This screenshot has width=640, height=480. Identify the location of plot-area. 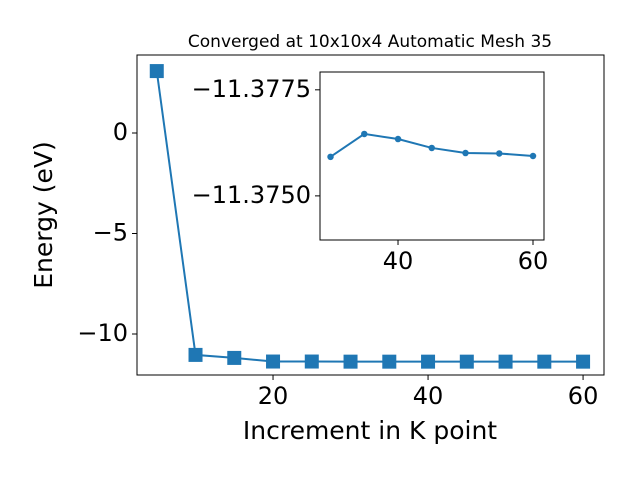
(432, 156).